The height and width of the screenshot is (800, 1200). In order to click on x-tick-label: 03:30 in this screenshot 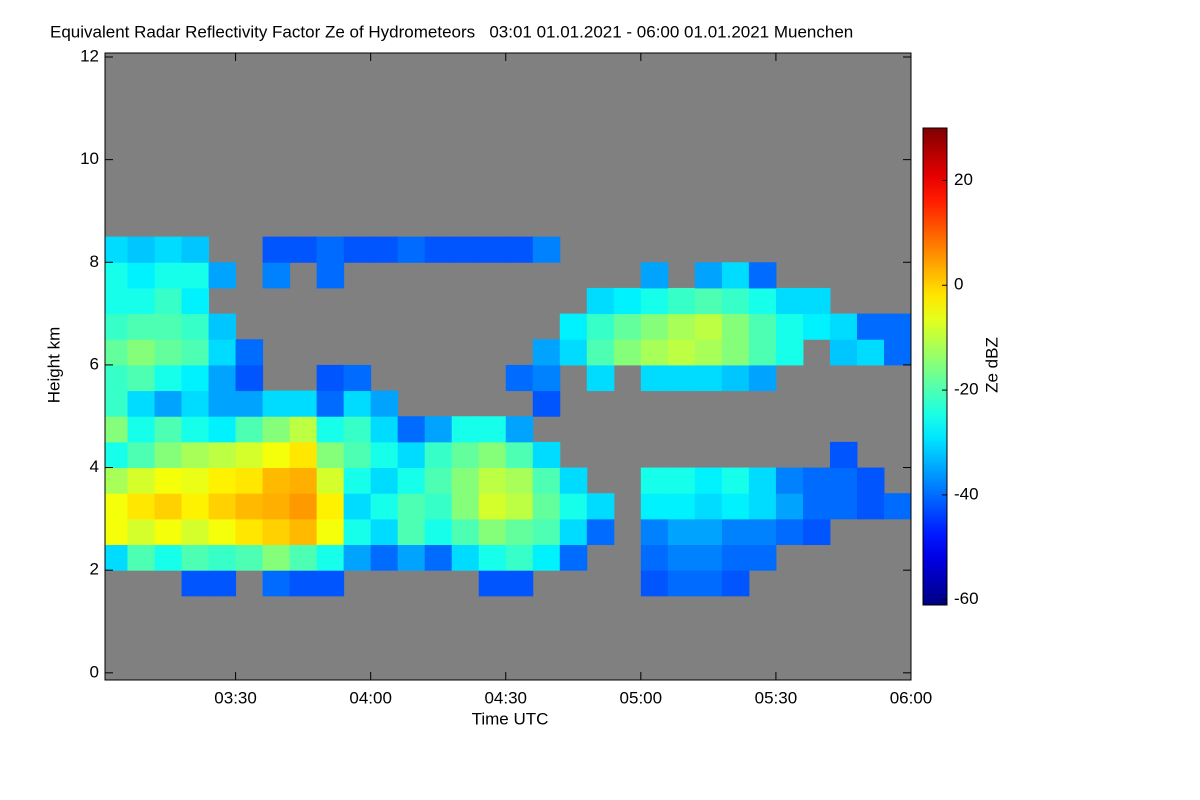, I will do `click(235, 697)`.